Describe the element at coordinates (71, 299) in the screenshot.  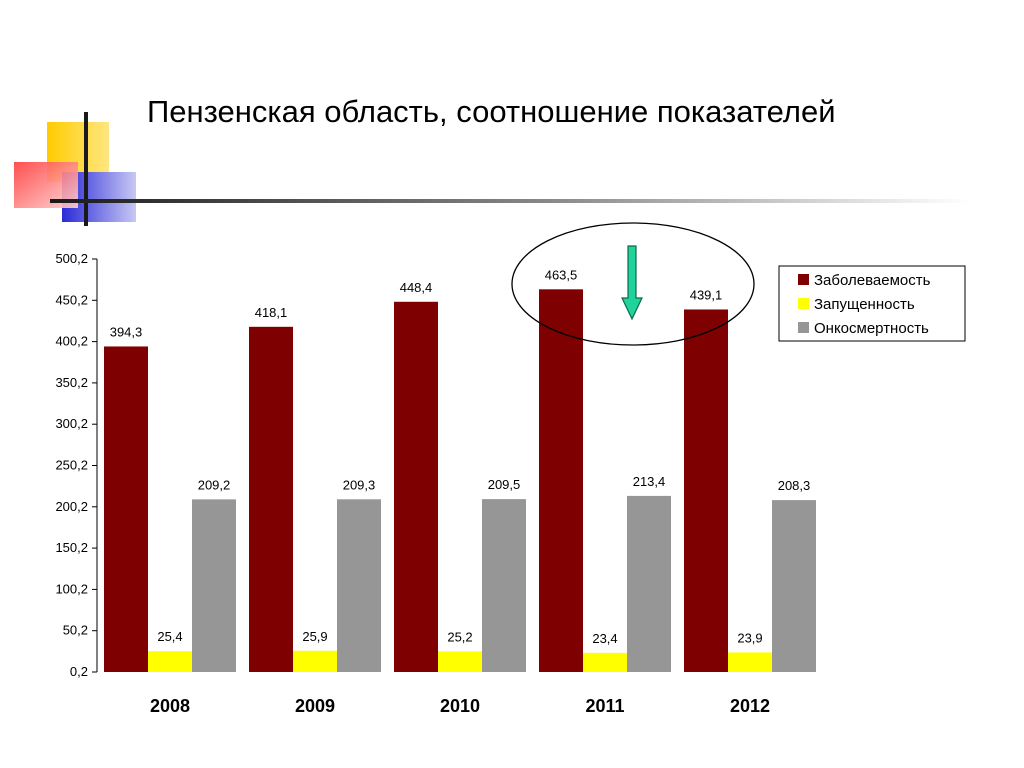
I see `y-tick-label: 450,2` at that location.